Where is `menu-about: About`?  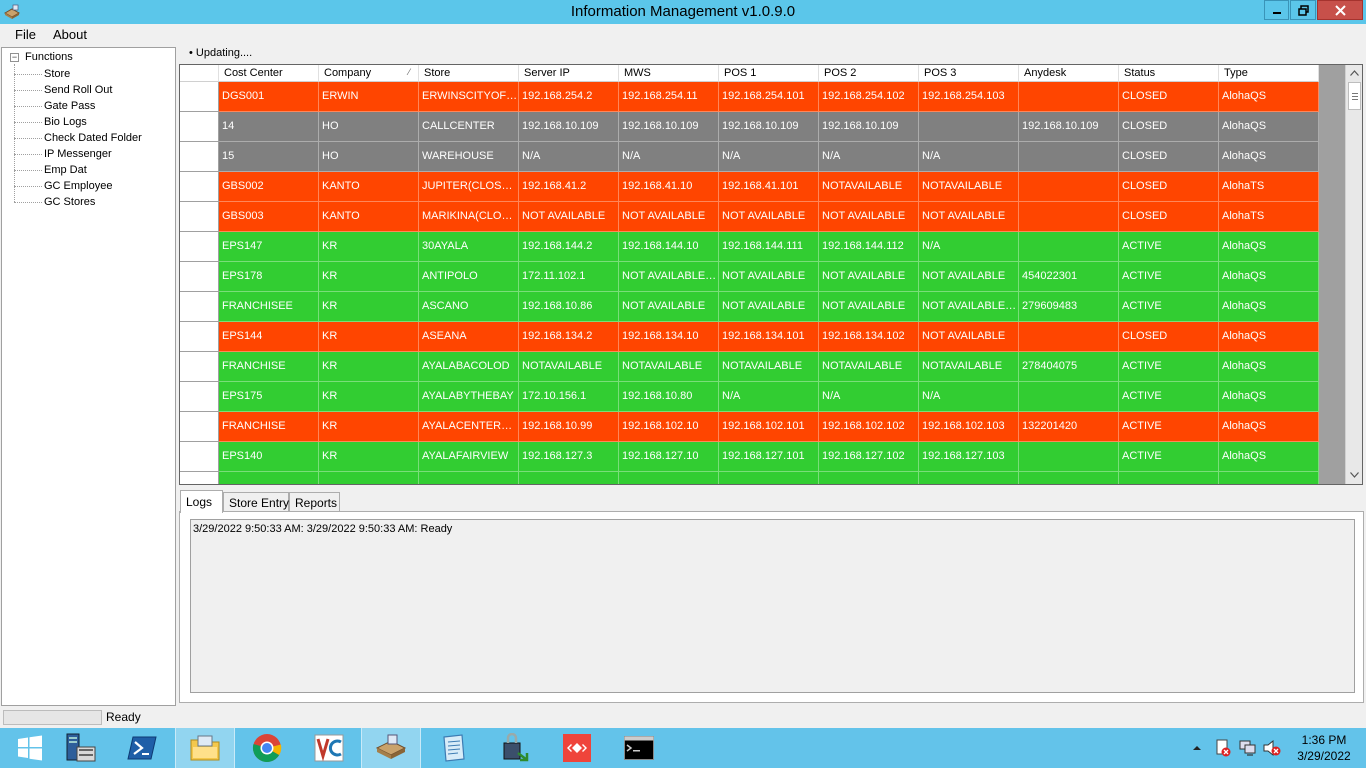 menu-about: About is located at coordinates (70, 34).